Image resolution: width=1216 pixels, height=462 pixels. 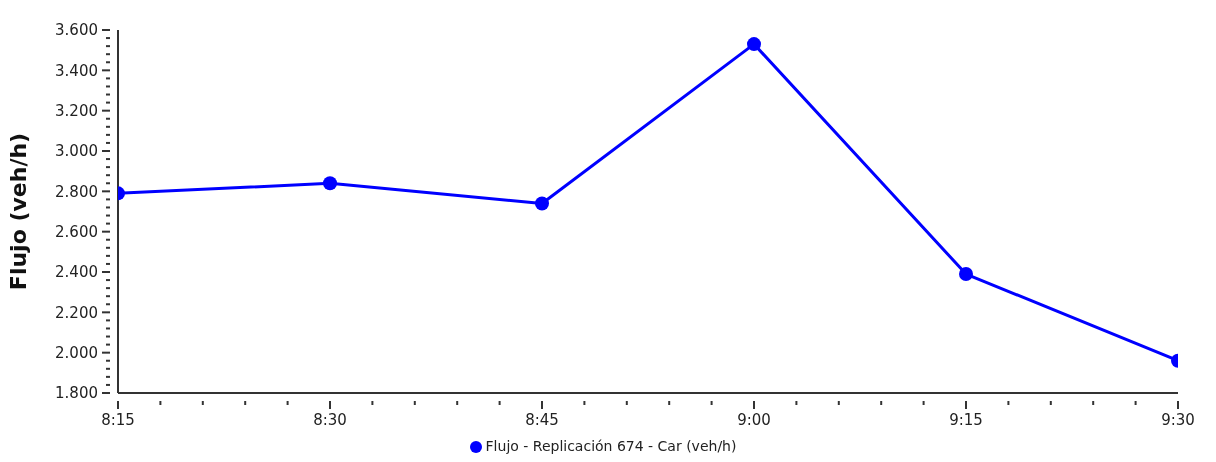 I want to click on x-tick-label: 9:30, so click(x=1178, y=420).